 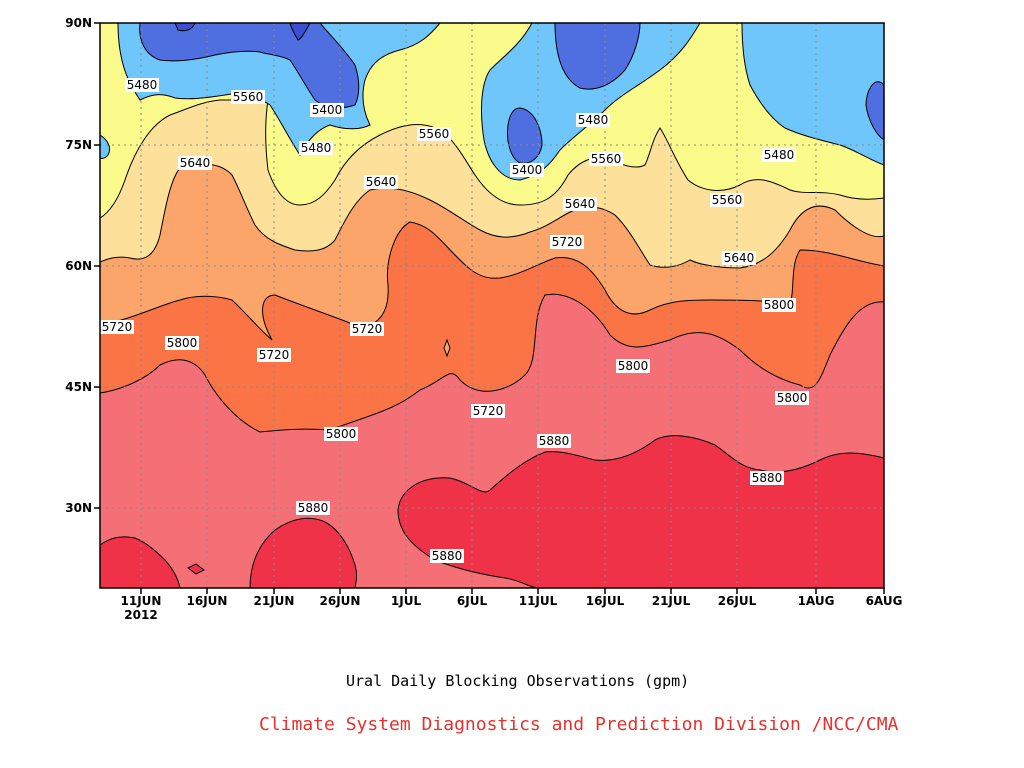 I want to click on y-tick-label: 75N, so click(x=78, y=145).